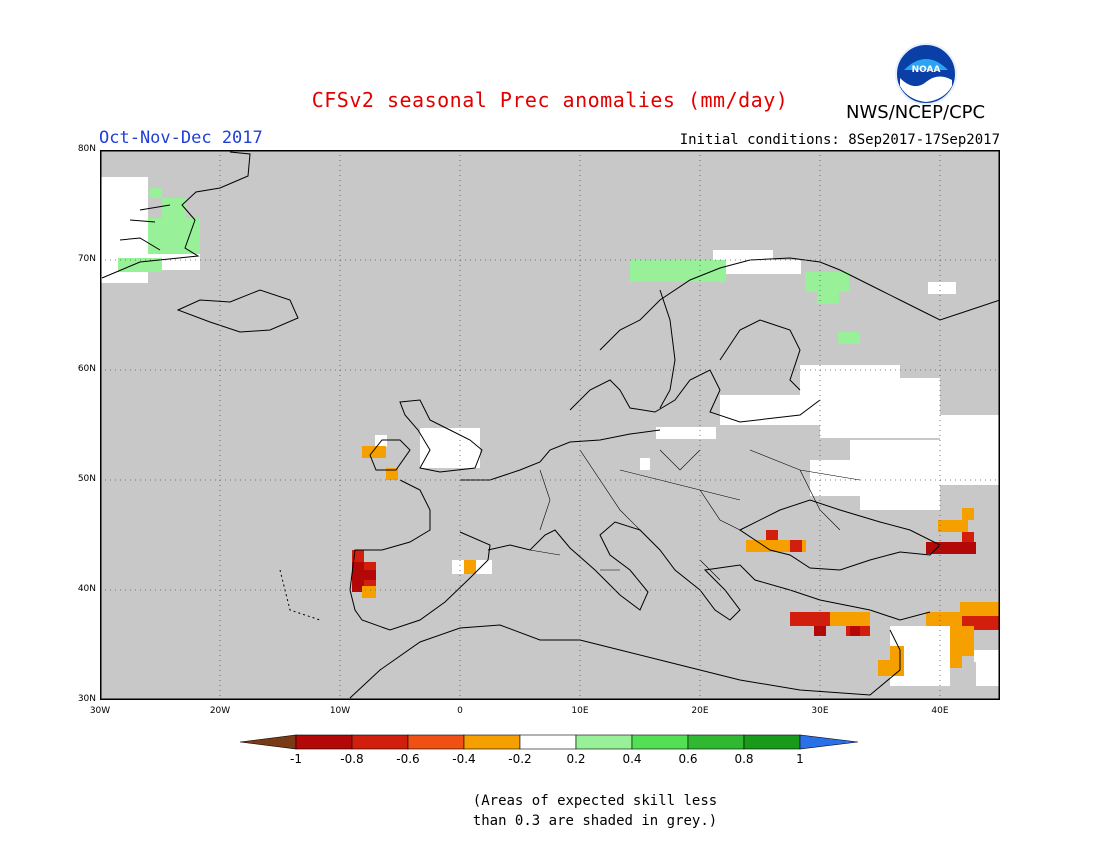  I want to click on lon-label-10w: 10W, so click(340, 711).